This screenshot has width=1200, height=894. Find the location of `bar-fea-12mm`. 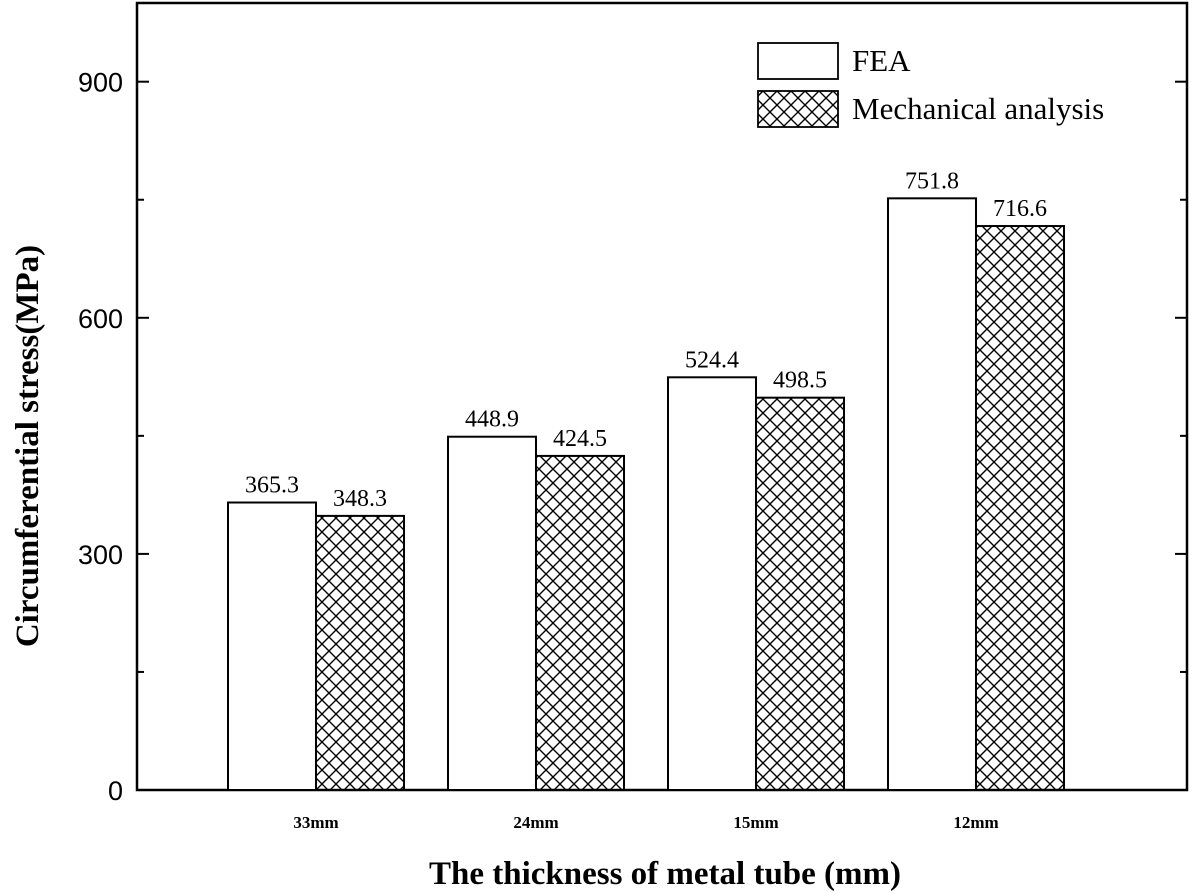

bar-fea-12mm is located at coordinates (932, 494).